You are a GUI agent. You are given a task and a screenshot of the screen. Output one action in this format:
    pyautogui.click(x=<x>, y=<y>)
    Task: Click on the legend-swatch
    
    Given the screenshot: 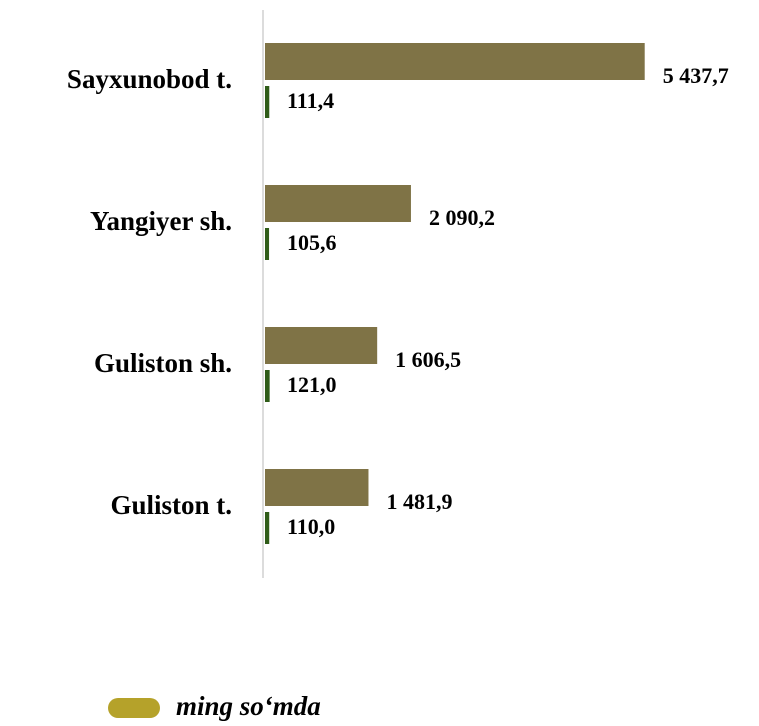 What is the action you would take?
    pyautogui.click(x=134, y=708)
    